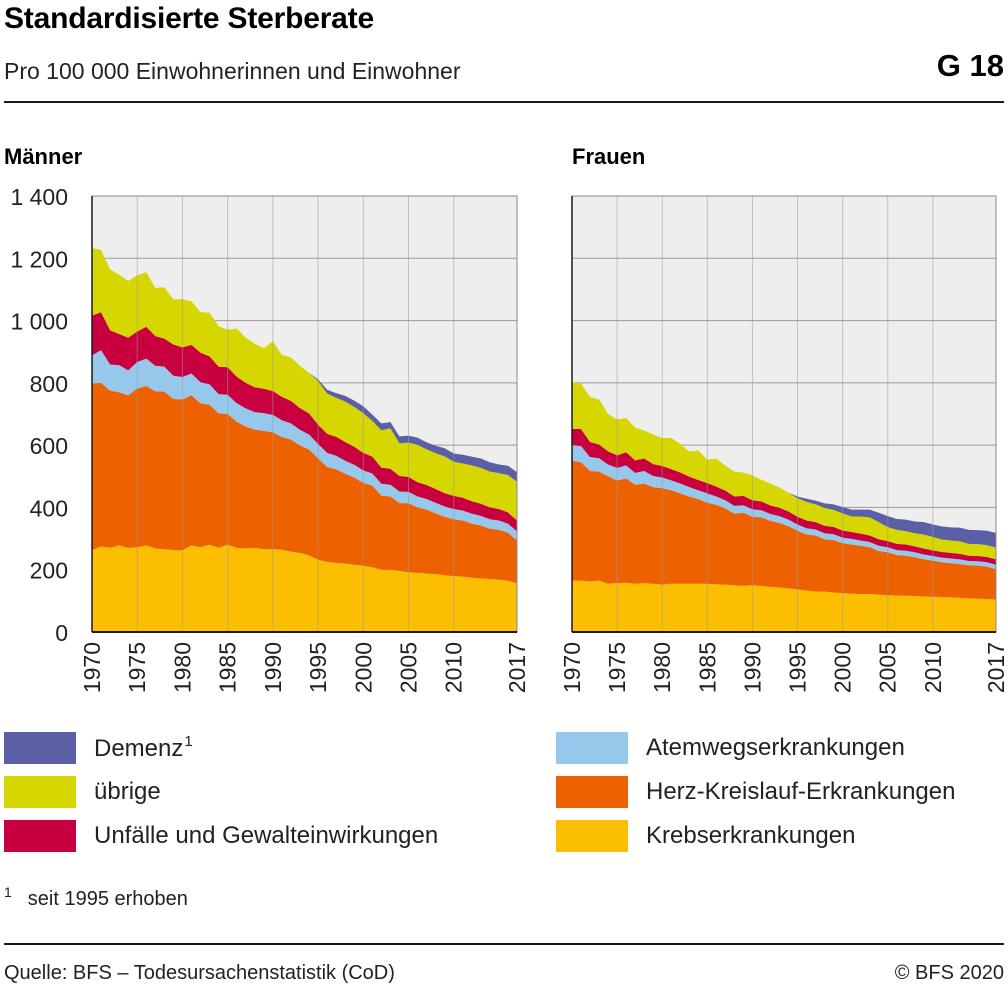 The width and height of the screenshot is (1008, 993). Describe the element at coordinates (92, 667) in the screenshot. I see `x-tick-label-maenner: 1970` at that location.